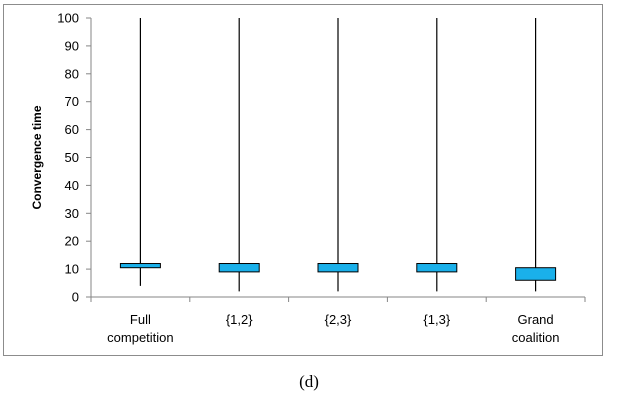 The image size is (618, 402). Describe the element at coordinates (536, 337) in the screenshot. I see `x-category-label-line: coalition` at that location.